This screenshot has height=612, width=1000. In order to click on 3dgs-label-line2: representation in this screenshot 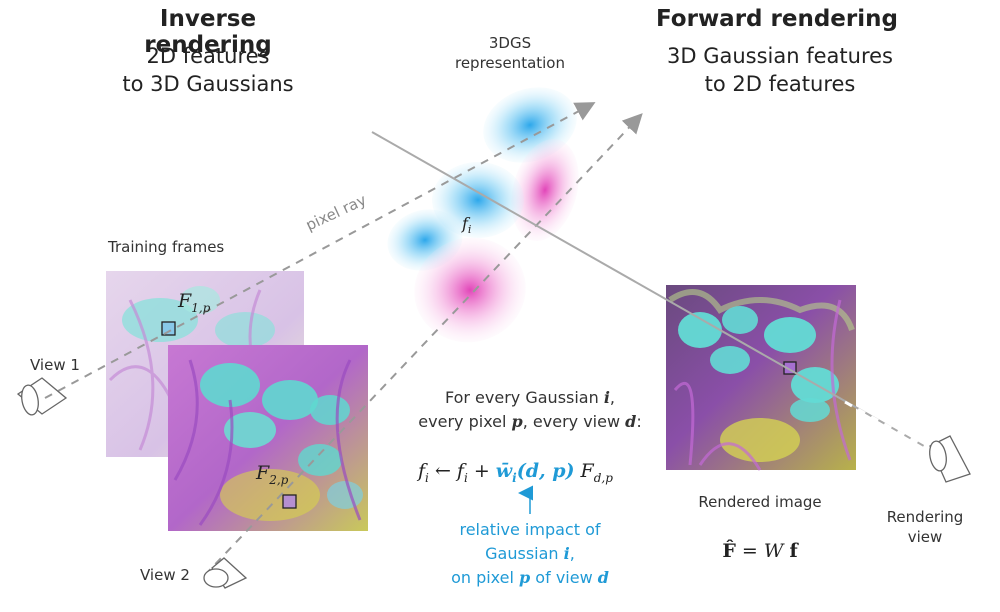, I will do `click(509, 63)`.